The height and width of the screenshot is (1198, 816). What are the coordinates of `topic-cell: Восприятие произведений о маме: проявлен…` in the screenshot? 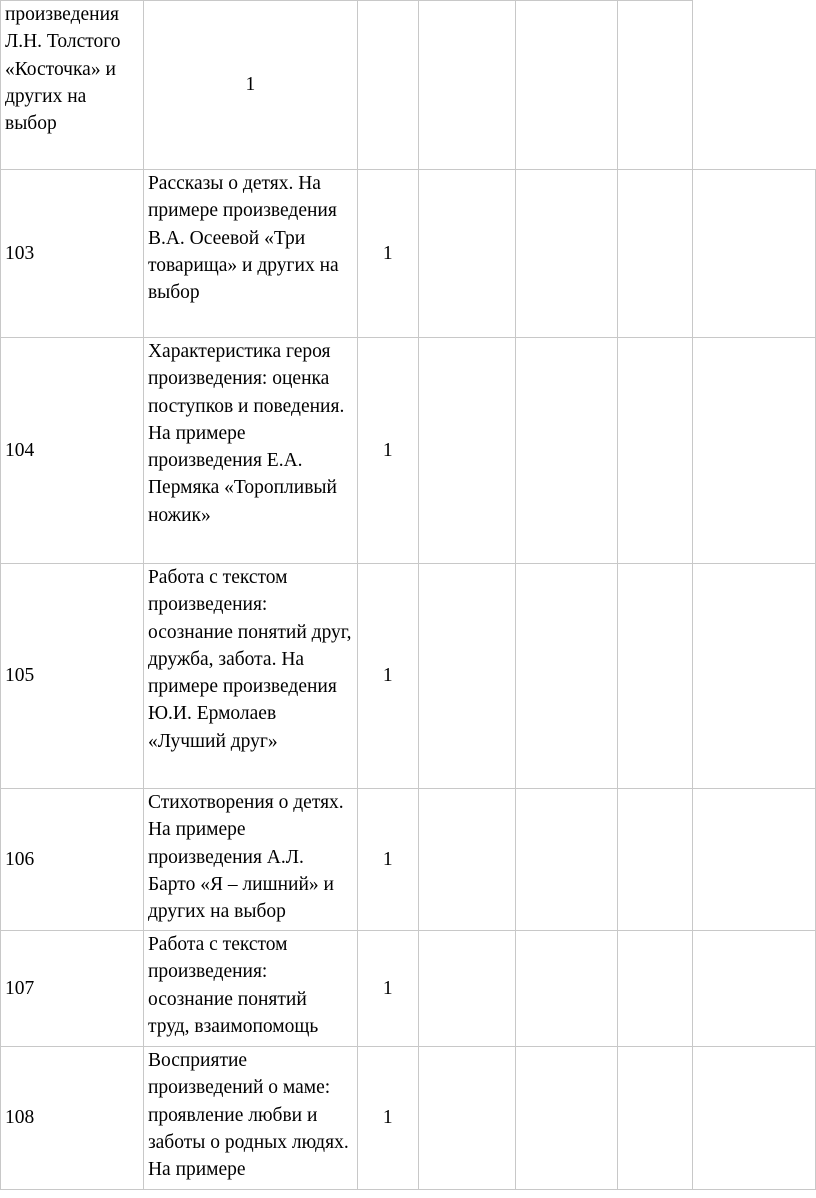 It's located at (250, 1118).